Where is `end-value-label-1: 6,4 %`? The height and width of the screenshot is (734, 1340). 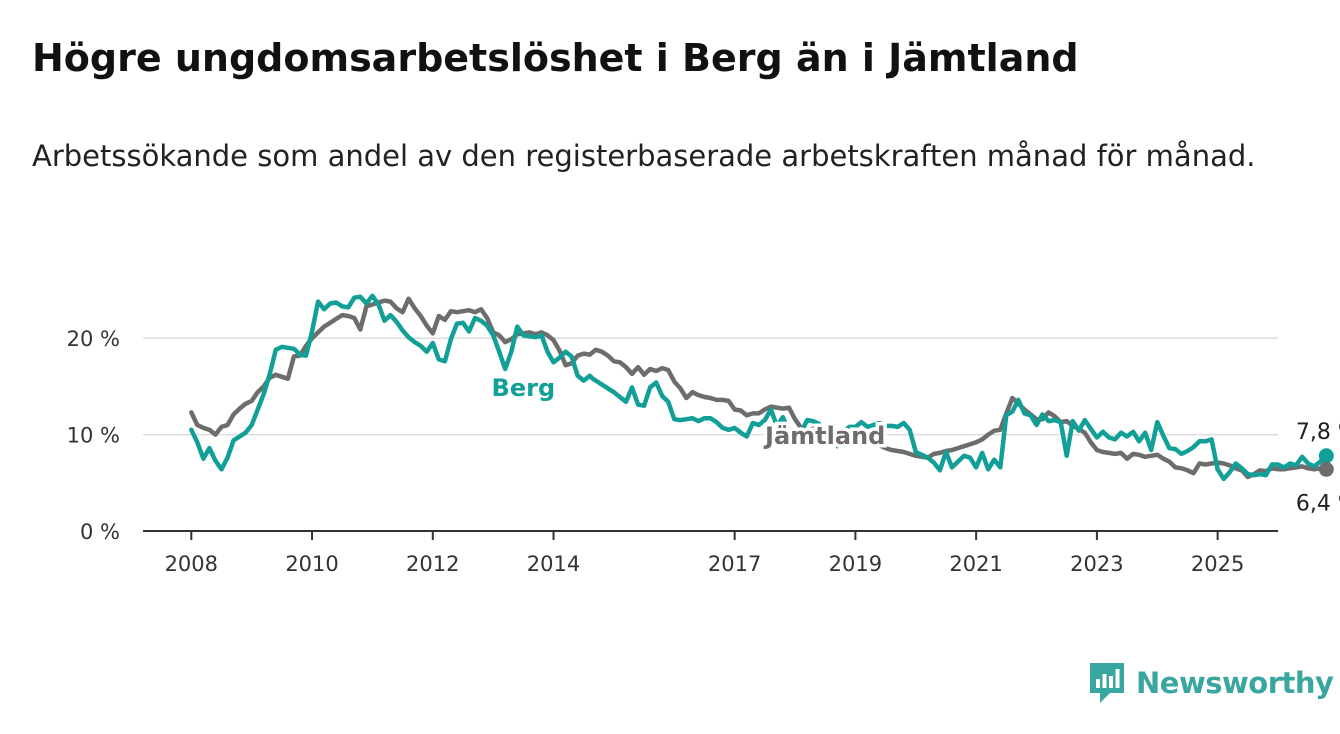
end-value-label-1: 6,4 % is located at coordinates (1318, 503).